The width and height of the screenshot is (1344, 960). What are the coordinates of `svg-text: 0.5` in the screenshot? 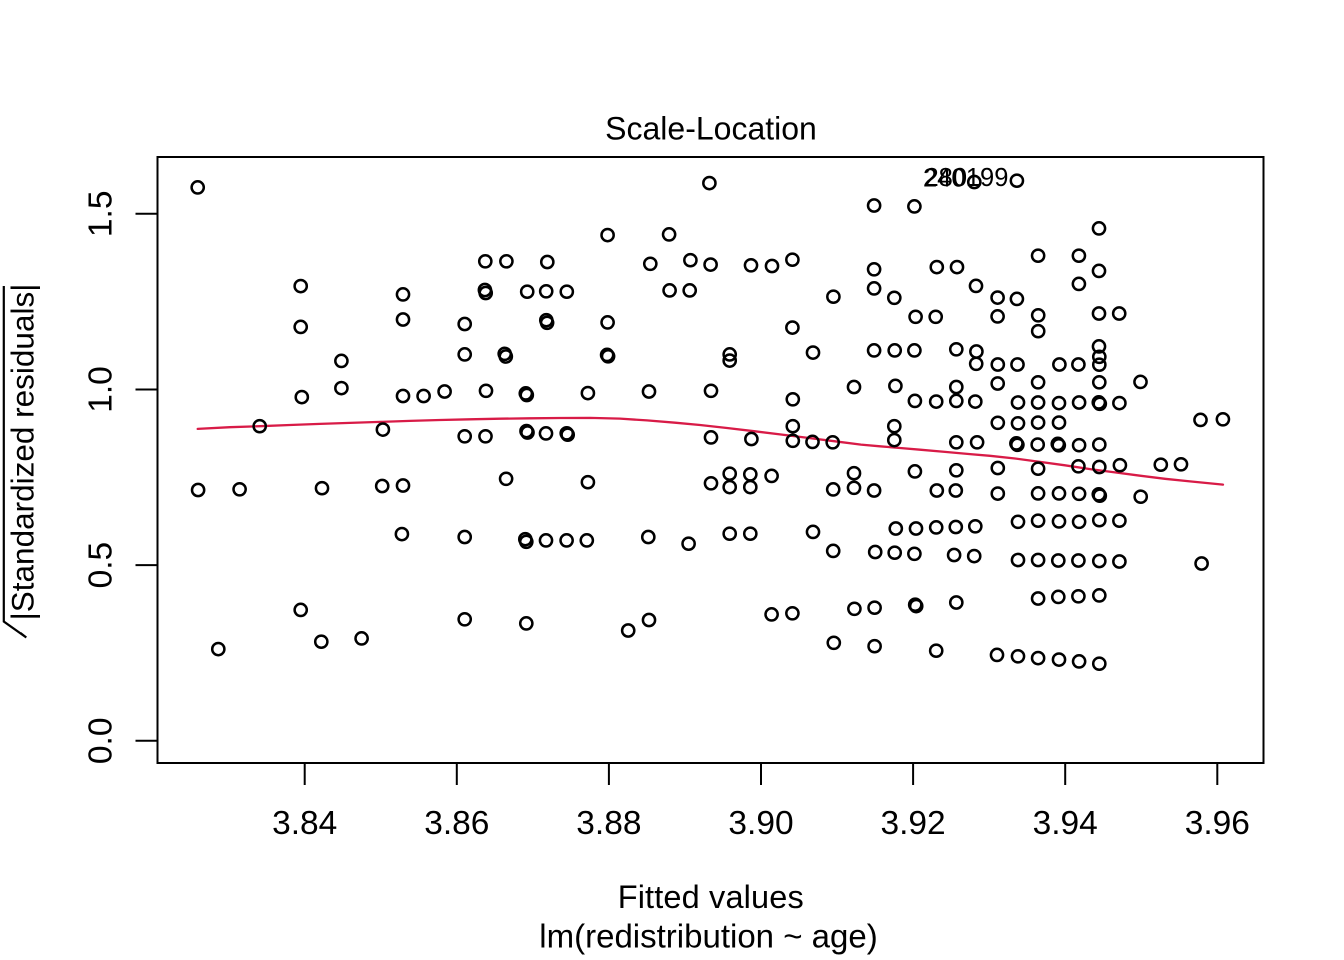 It's located at (101, 565).